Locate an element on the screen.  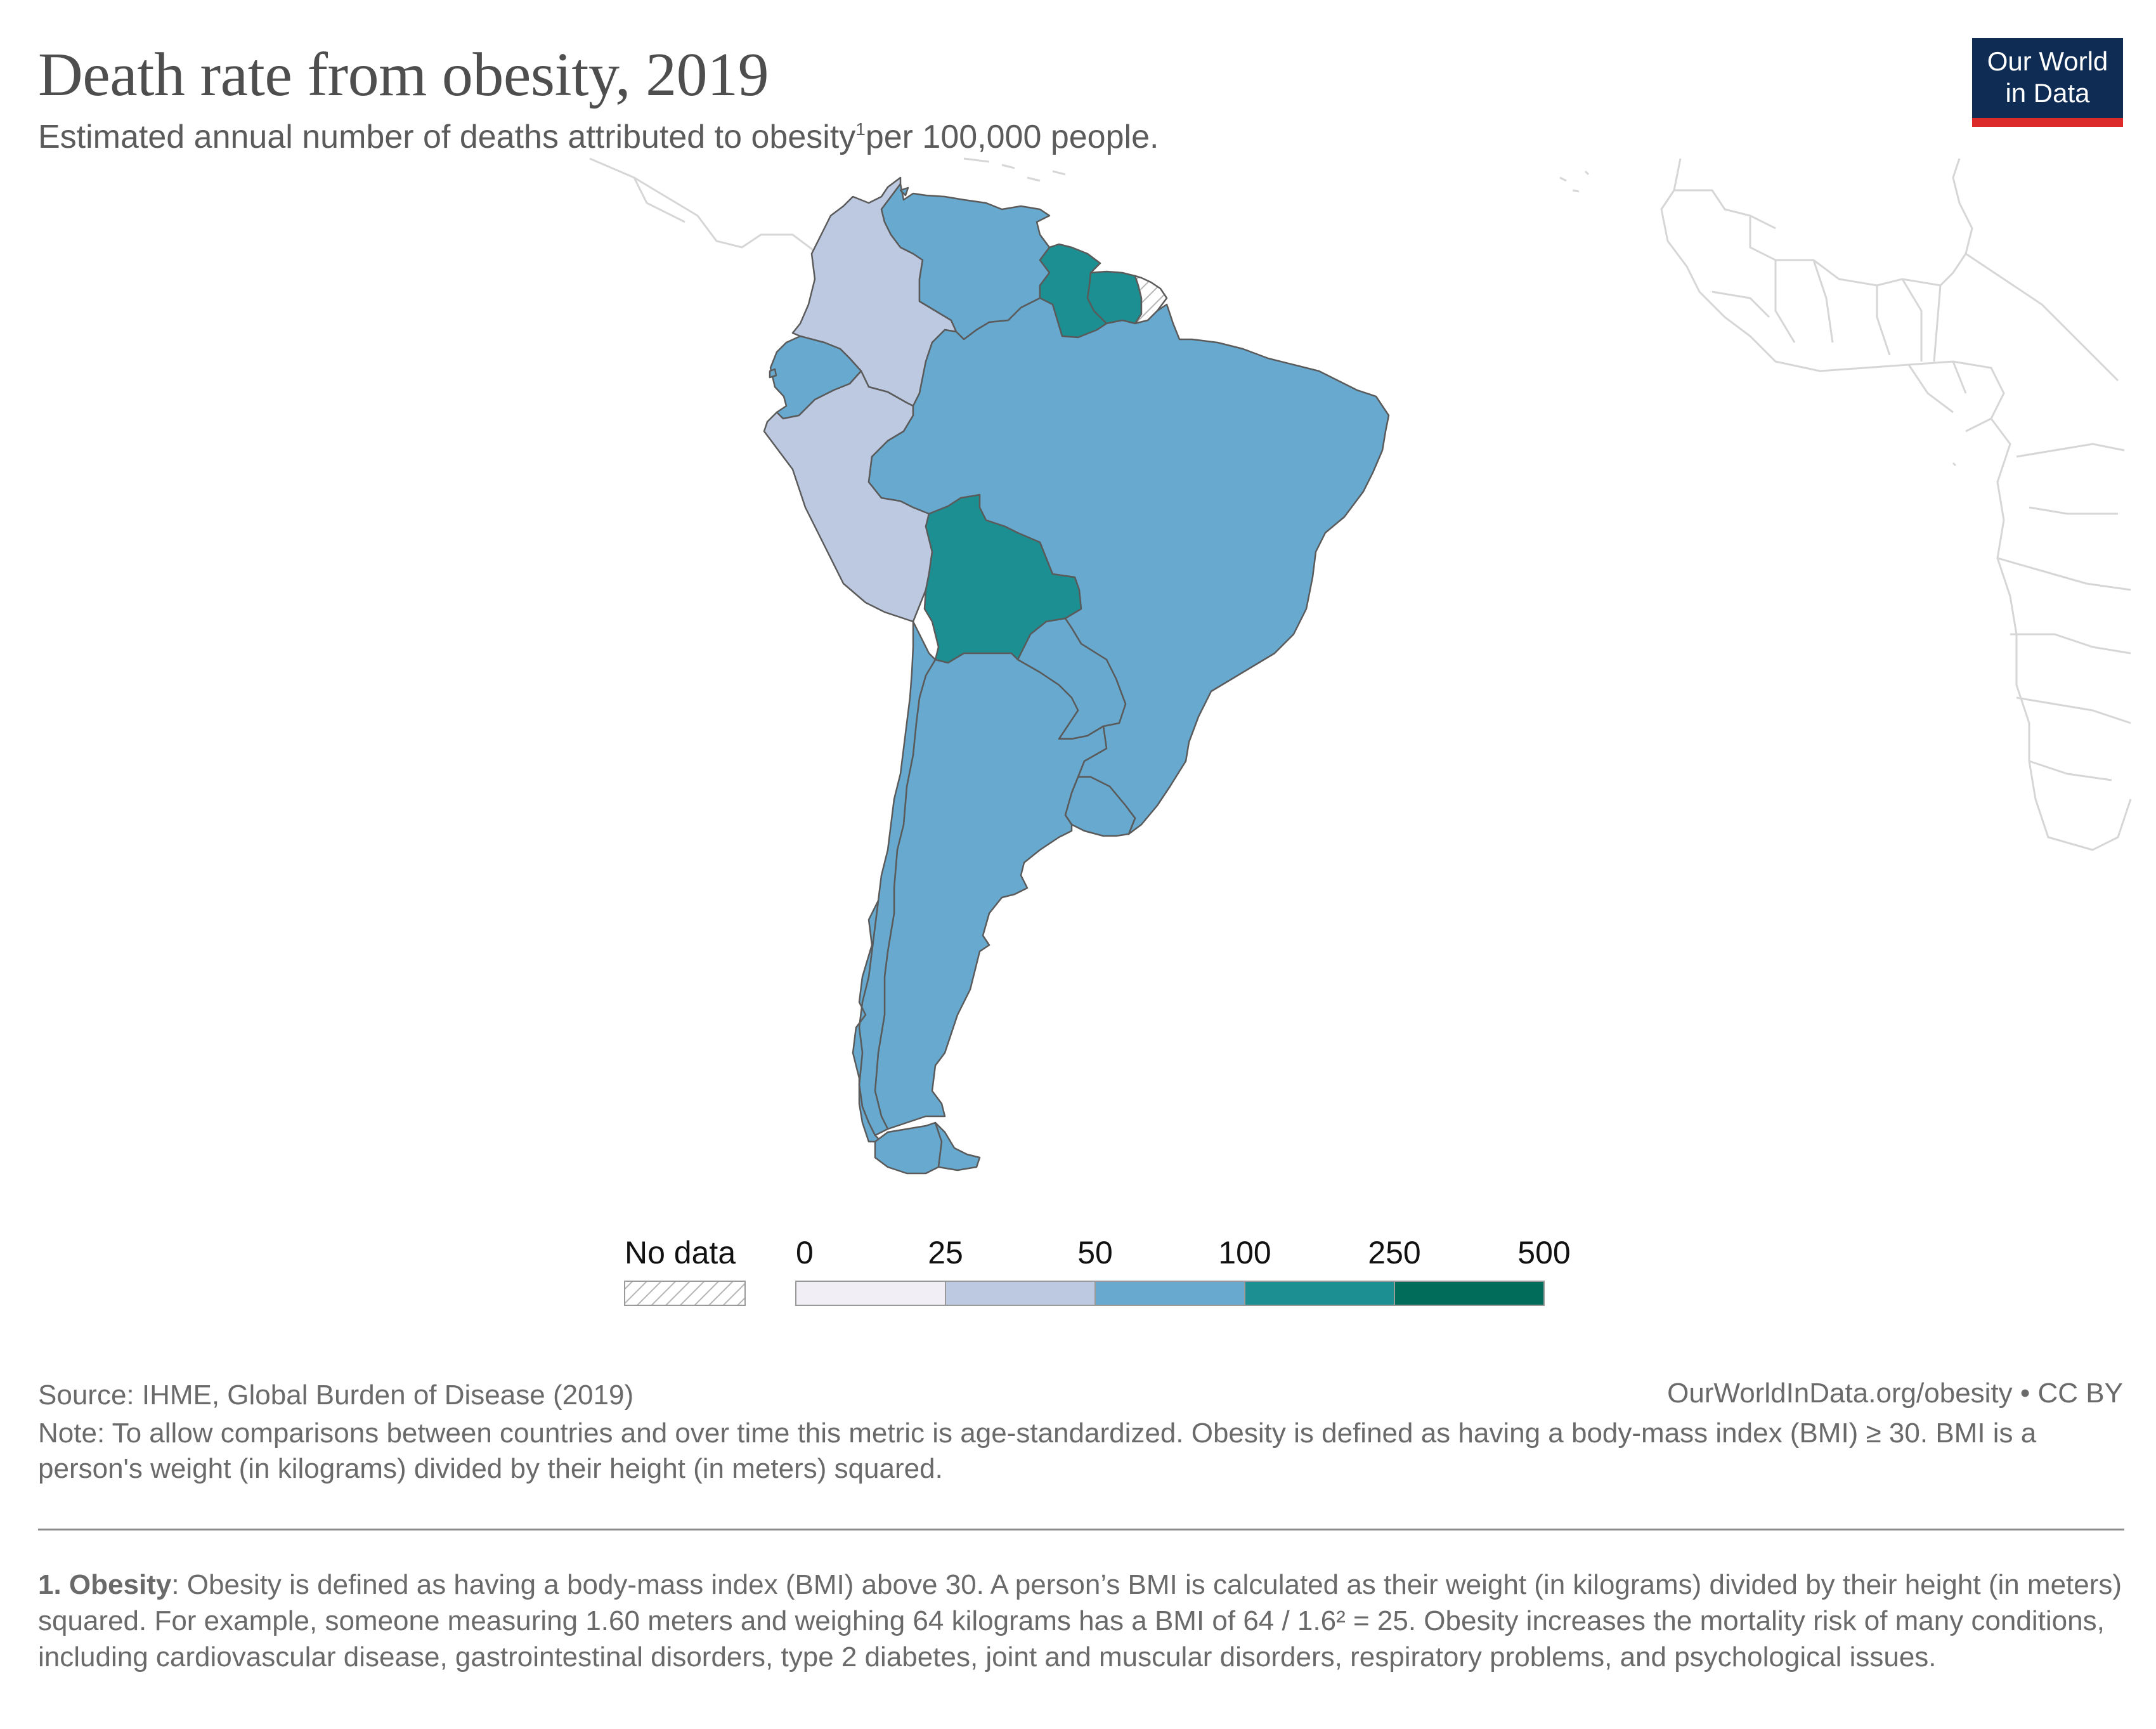
legend-tick-label: 250 is located at coordinates (1394, 1252).